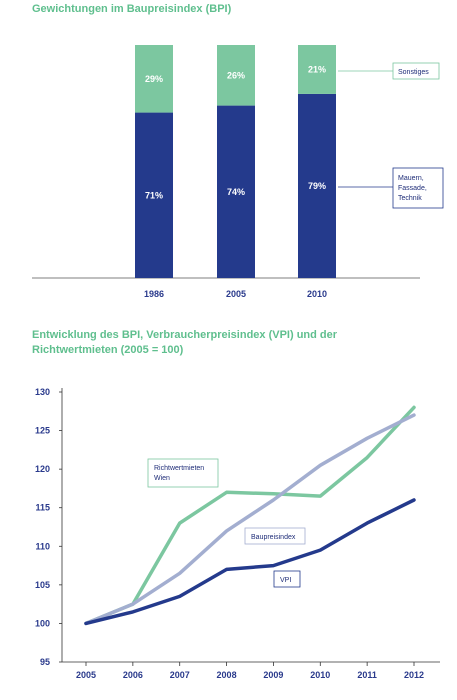 The image size is (457, 700). What do you see at coordinates (42, 392) in the screenshot?
I see `y-tick-label-130: 130` at bounding box center [42, 392].